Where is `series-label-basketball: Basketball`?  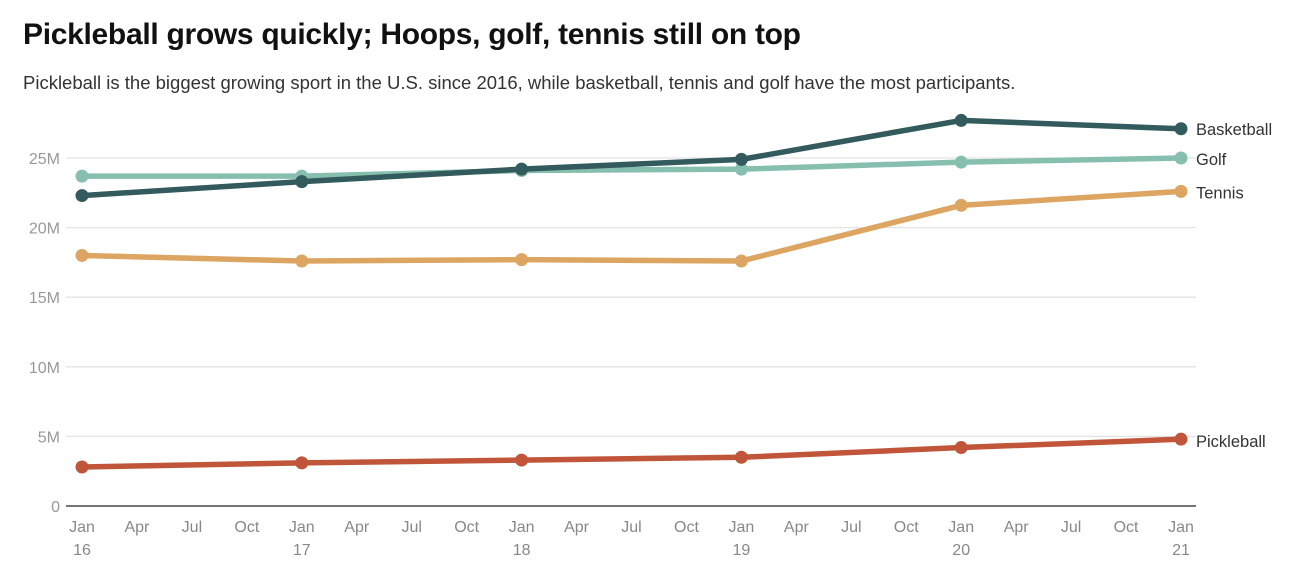
series-label-basketball: Basketball is located at coordinates (1234, 130).